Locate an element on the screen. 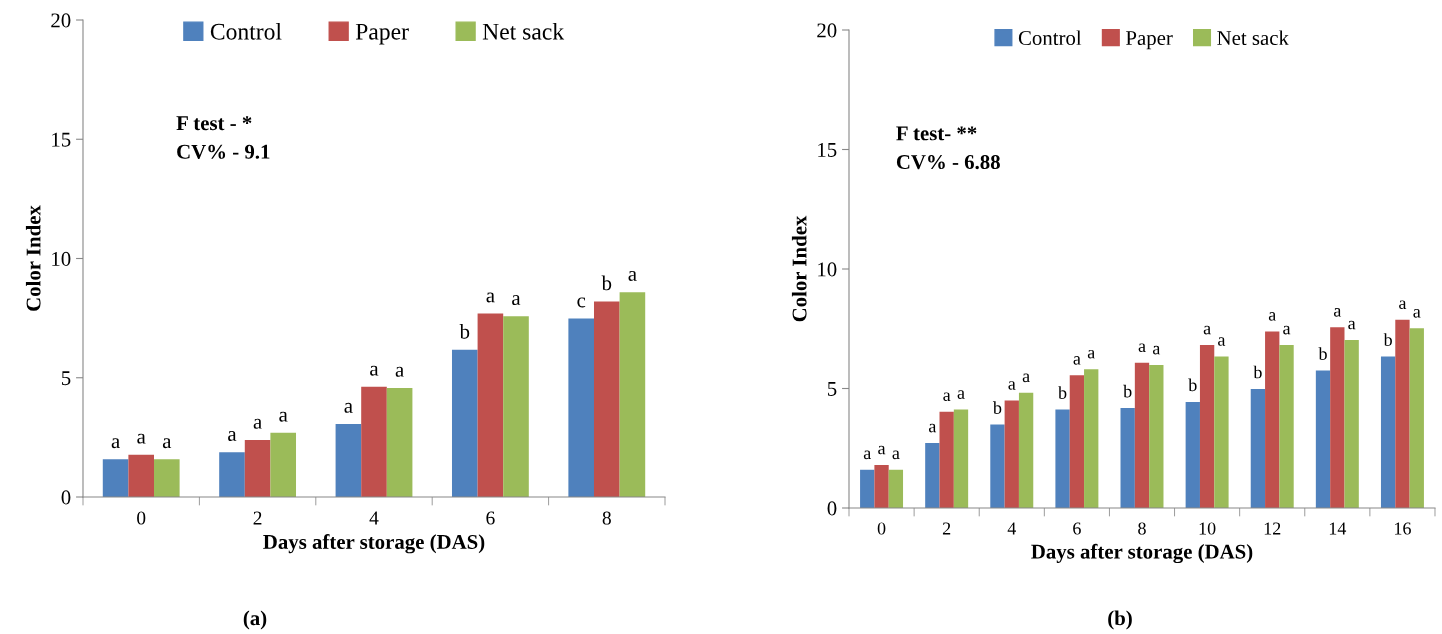 This screenshot has height=634, width=1442. x-tick-label: 10 is located at coordinates (1207, 528).